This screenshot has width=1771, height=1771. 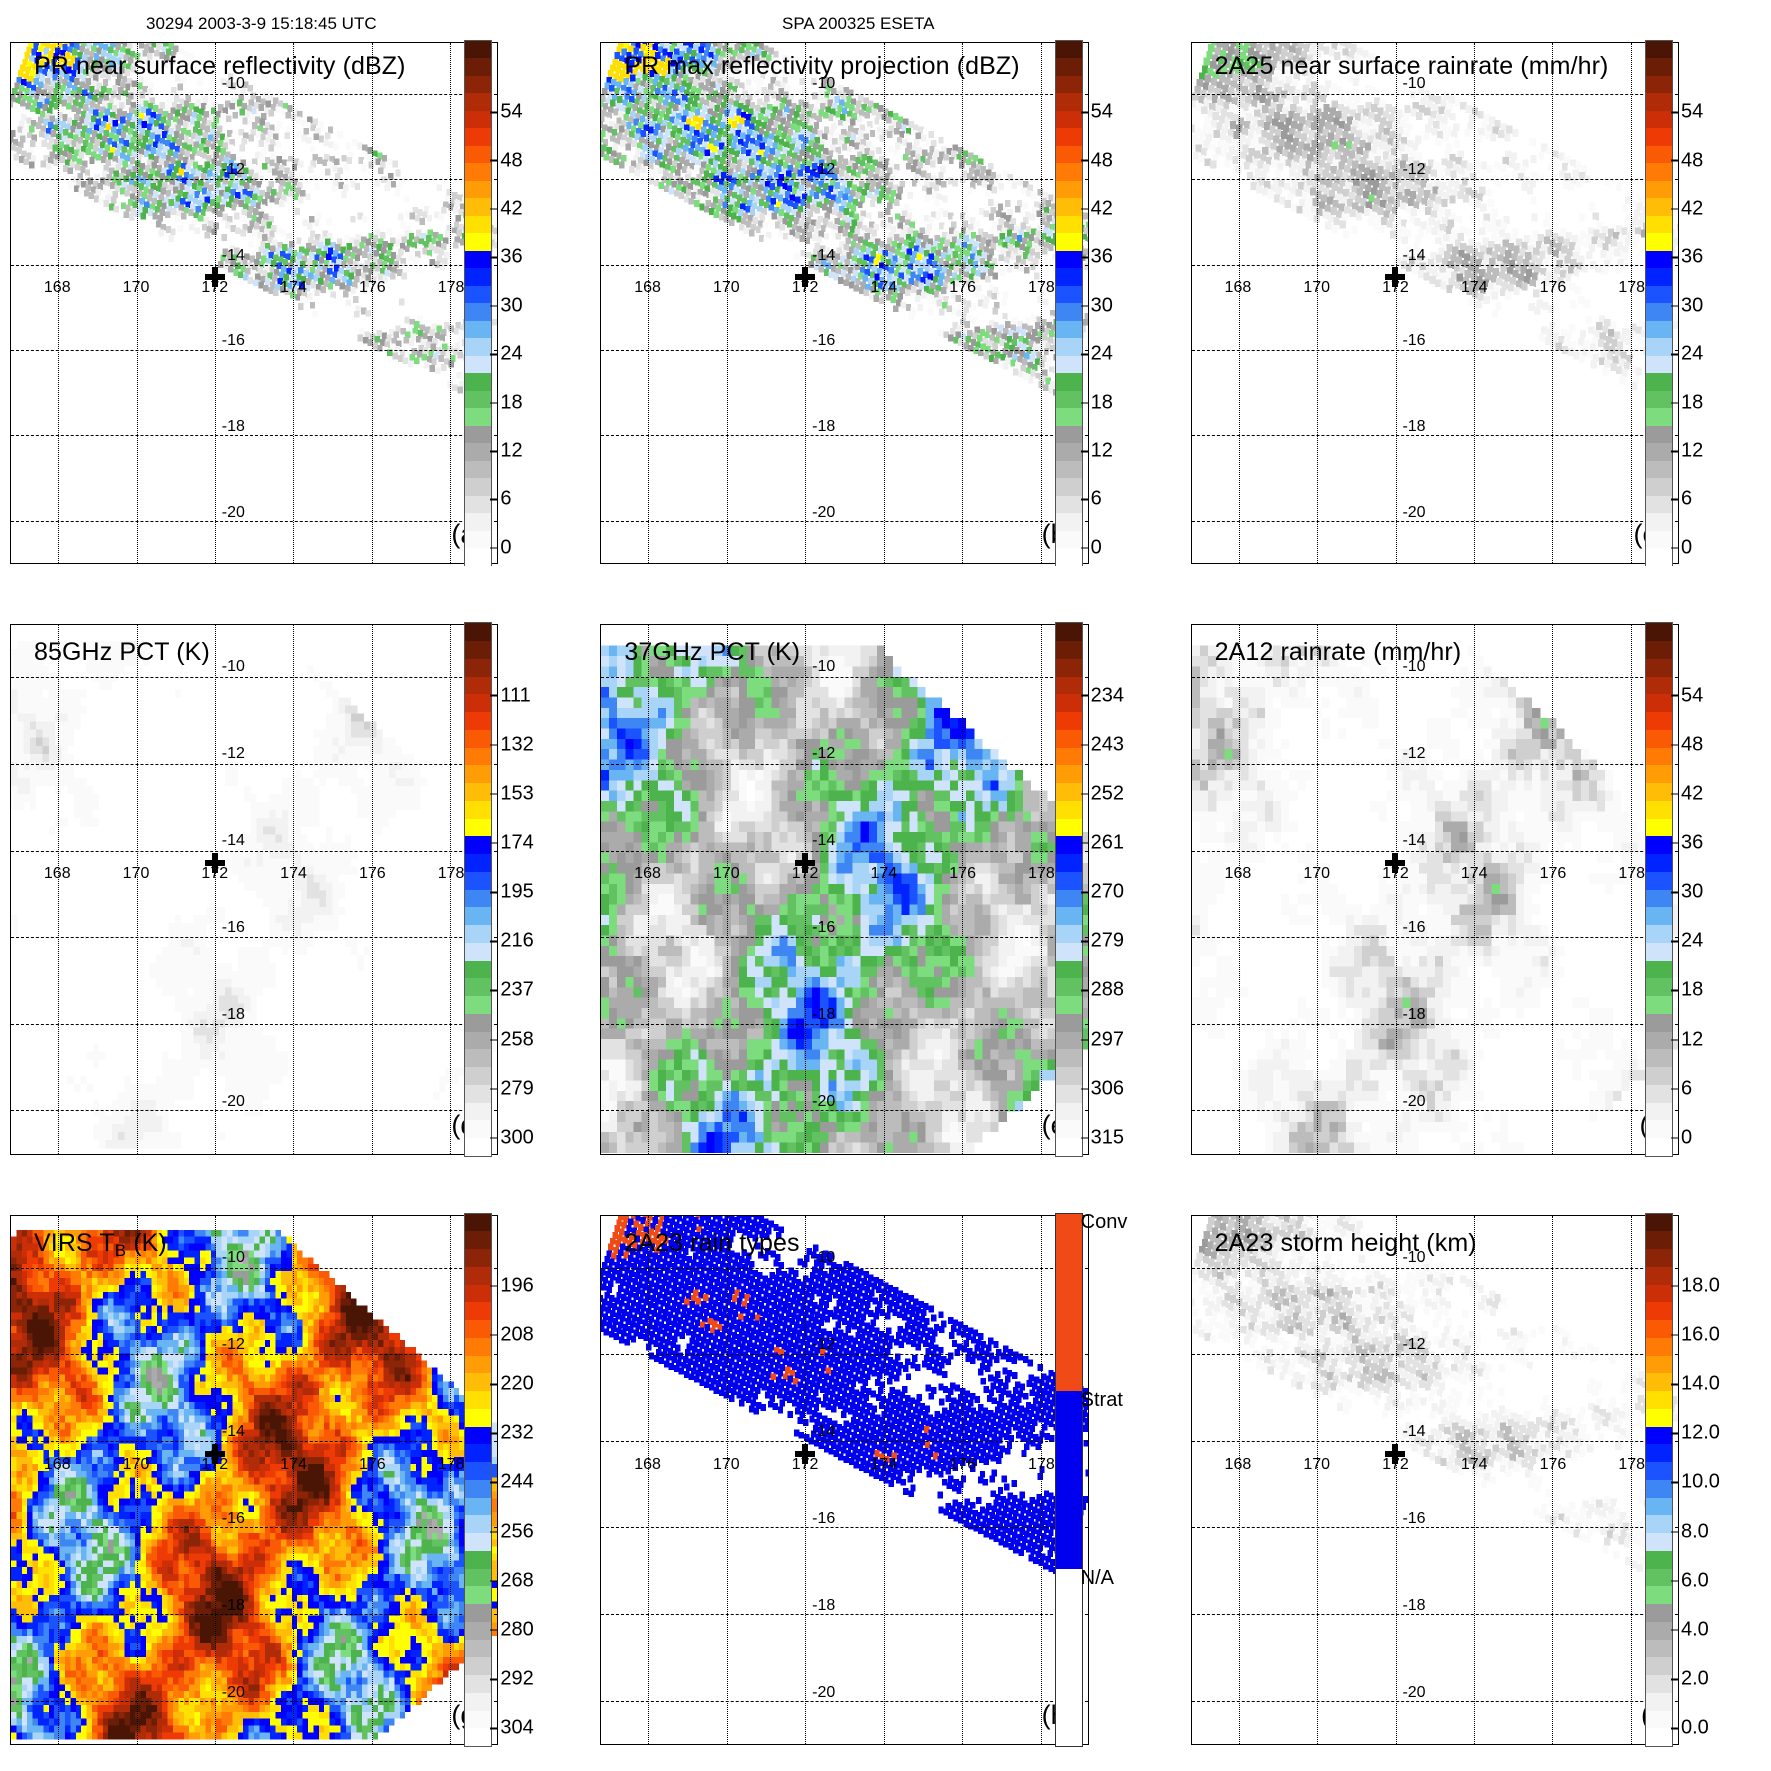 What do you see at coordinates (254, 889) in the screenshot?
I see `map-axes-d` at bounding box center [254, 889].